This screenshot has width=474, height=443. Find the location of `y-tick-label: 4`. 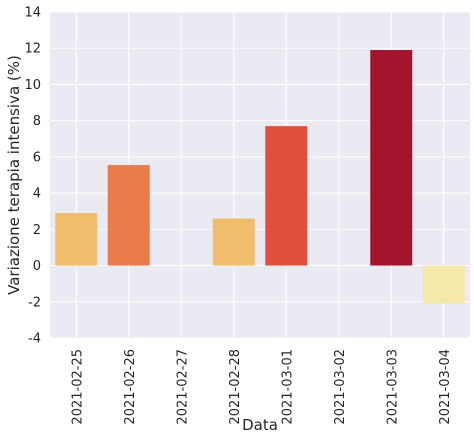

y-tick-label: 4 is located at coordinates (37, 194).